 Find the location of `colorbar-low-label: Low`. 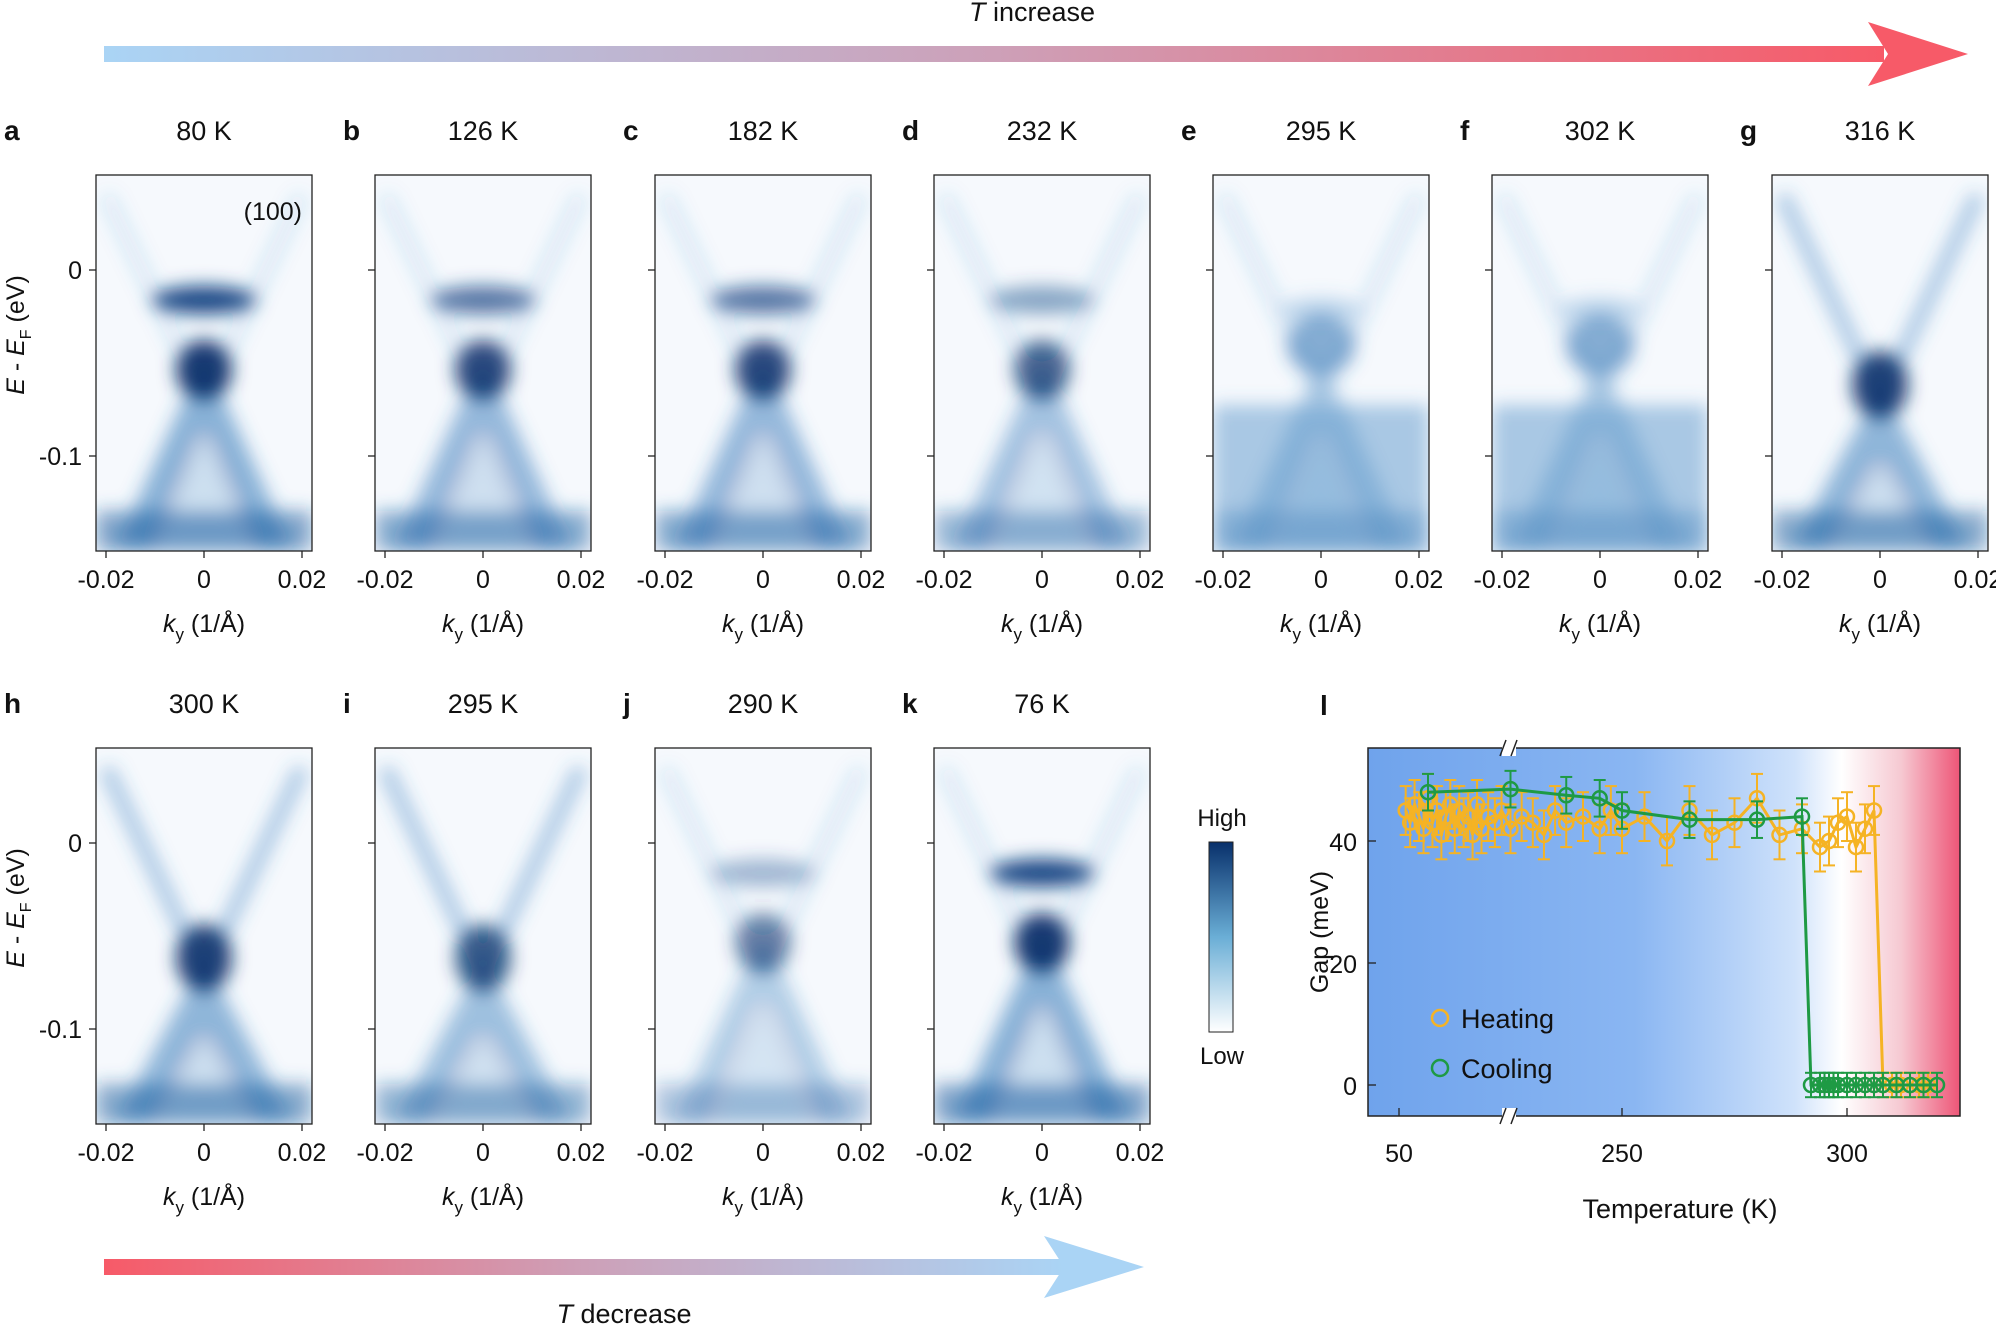

colorbar-low-label: Low is located at coordinates (1222, 1056).